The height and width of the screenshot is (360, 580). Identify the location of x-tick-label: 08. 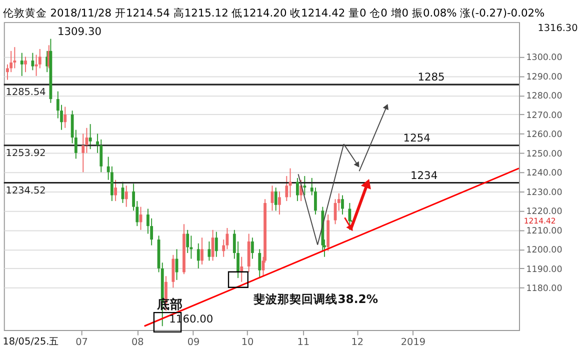
(137, 342).